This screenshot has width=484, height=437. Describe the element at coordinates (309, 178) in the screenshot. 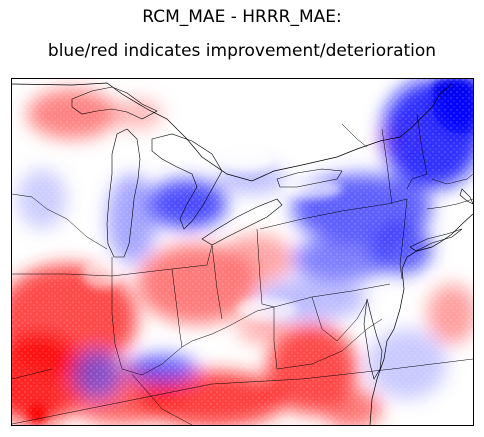

I see `lake-ontario` at that location.